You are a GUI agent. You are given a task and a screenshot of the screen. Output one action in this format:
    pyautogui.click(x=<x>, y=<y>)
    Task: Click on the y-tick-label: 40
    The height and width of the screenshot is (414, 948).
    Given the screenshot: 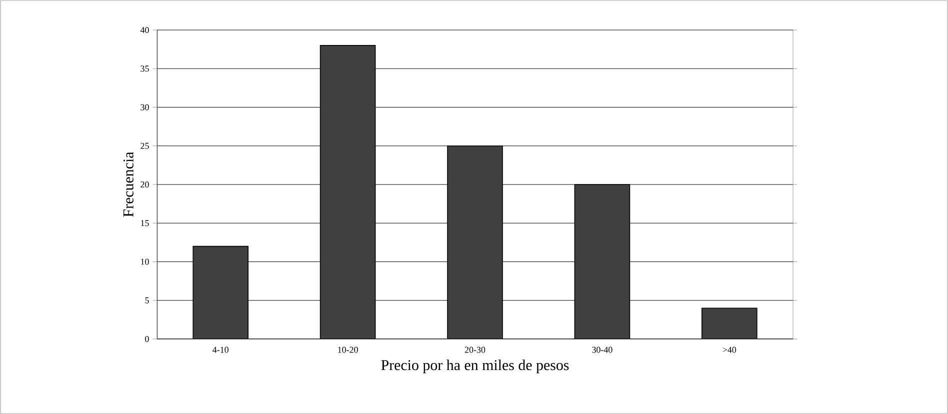 What is the action you would take?
    pyautogui.click(x=144, y=30)
    